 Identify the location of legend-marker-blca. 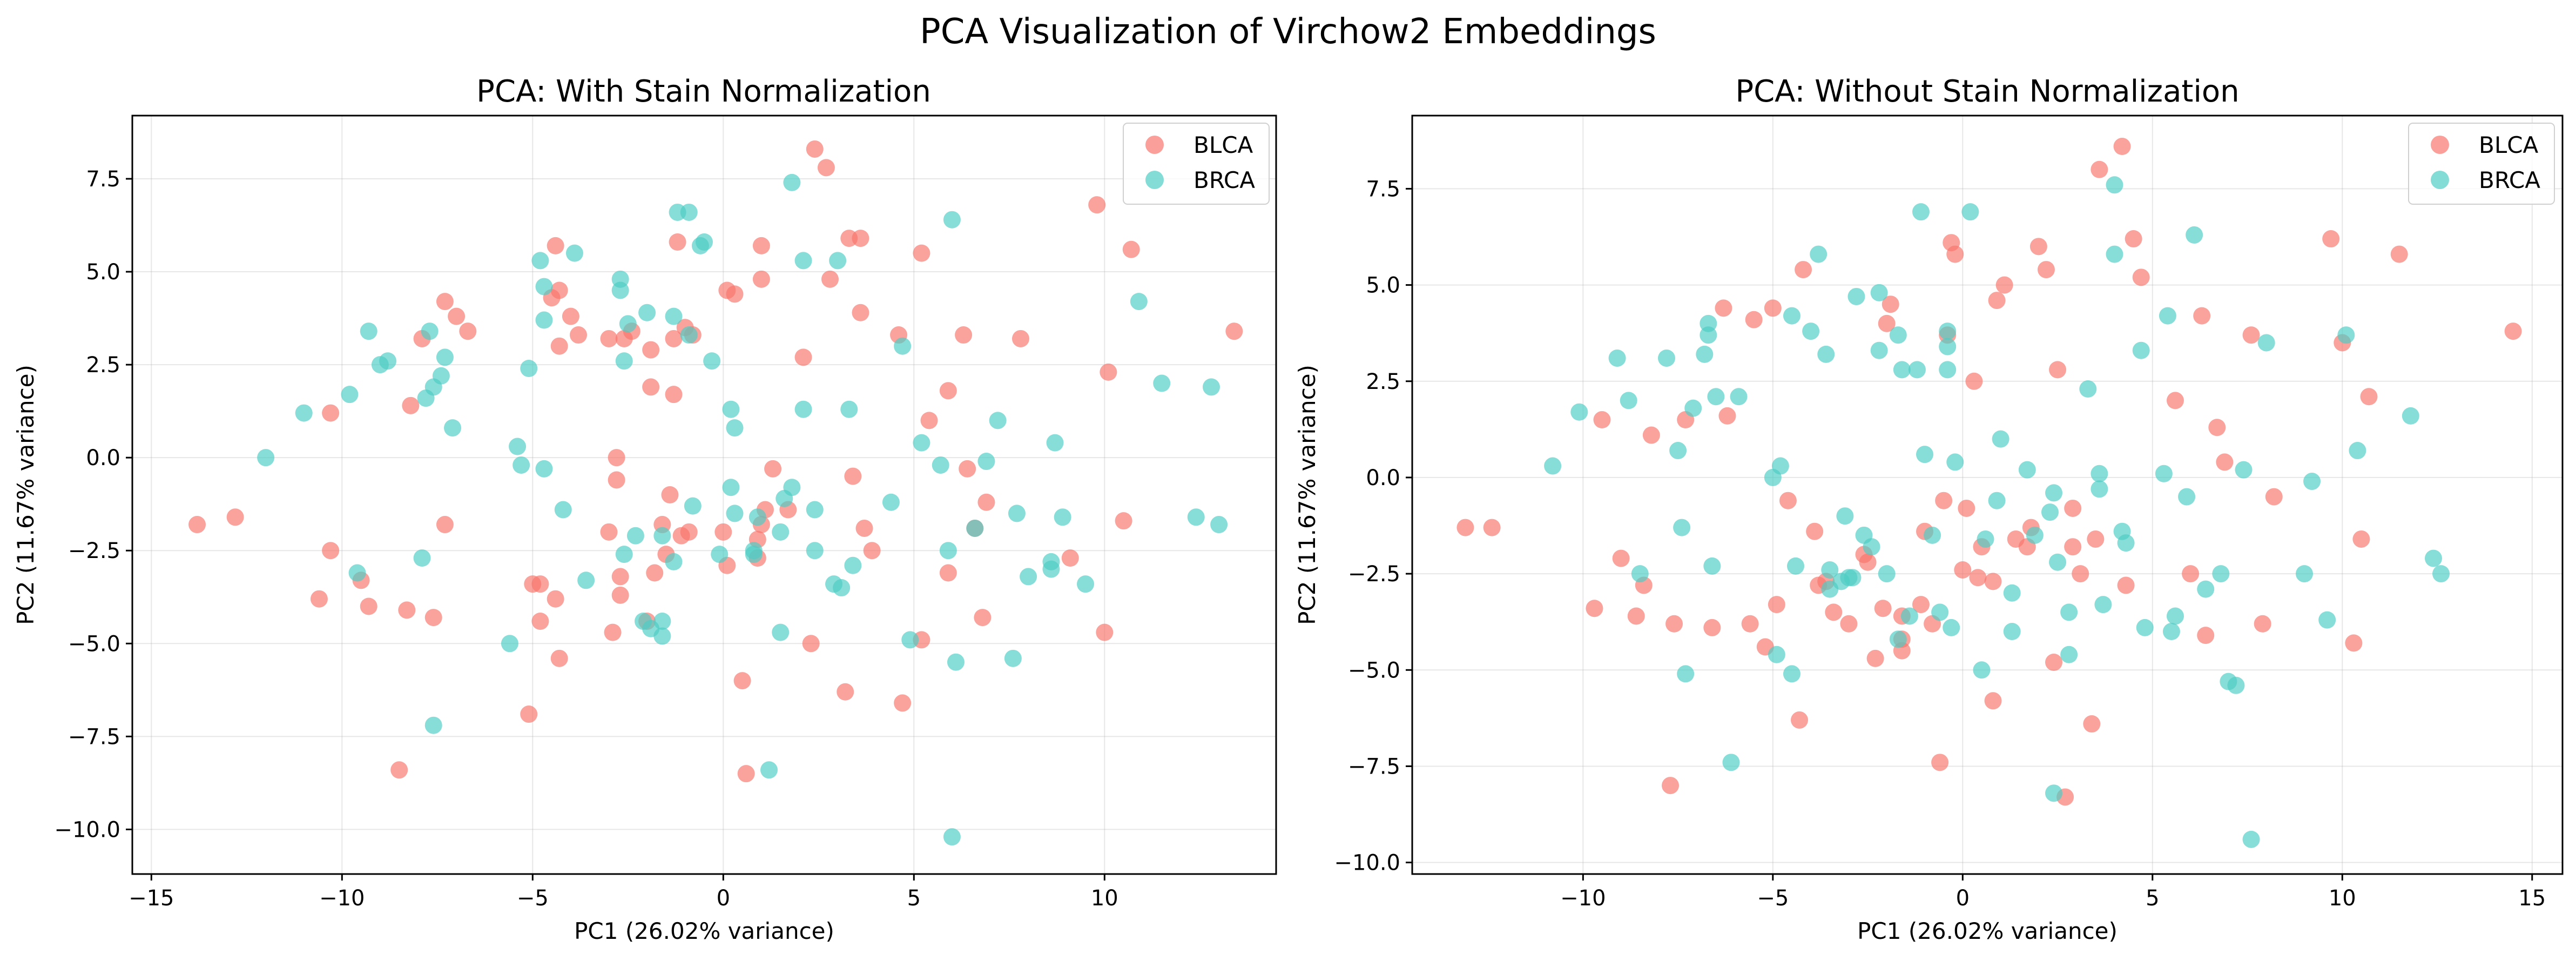
(1154, 145).